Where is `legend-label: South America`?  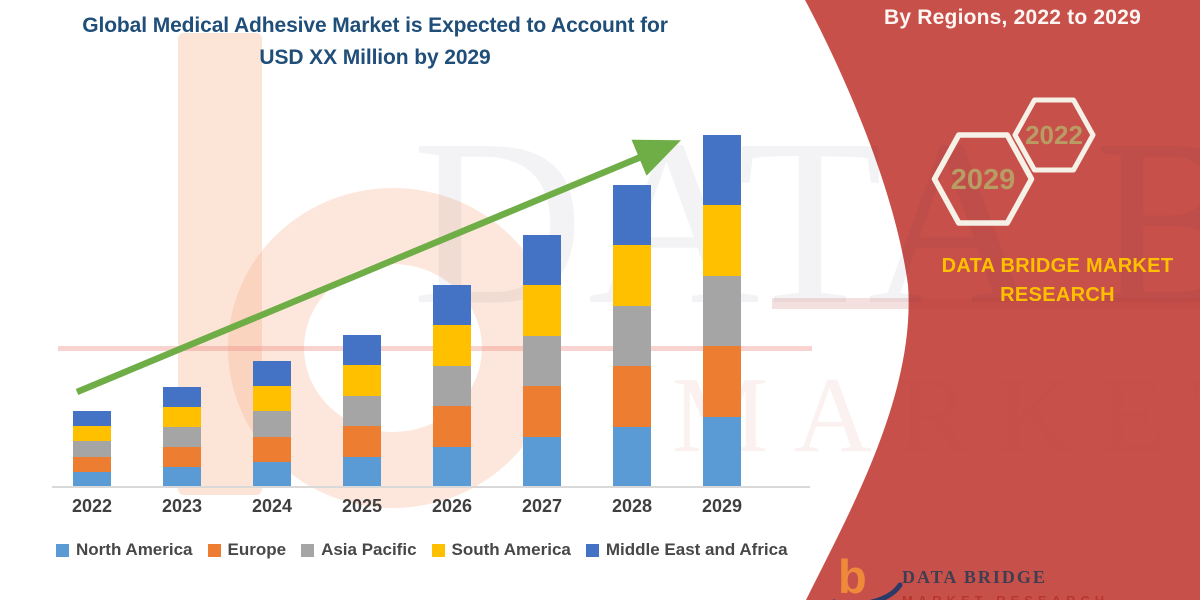 legend-label: South America is located at coordinates (511, 549).